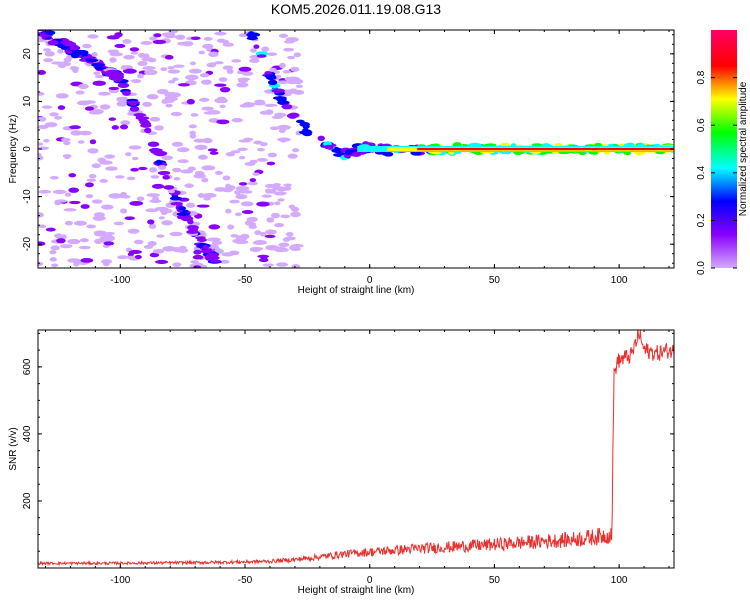 The width and height of the screenshot is (750, 600). I want to click on snr-x-tick-label: -50, so click(245, 580).